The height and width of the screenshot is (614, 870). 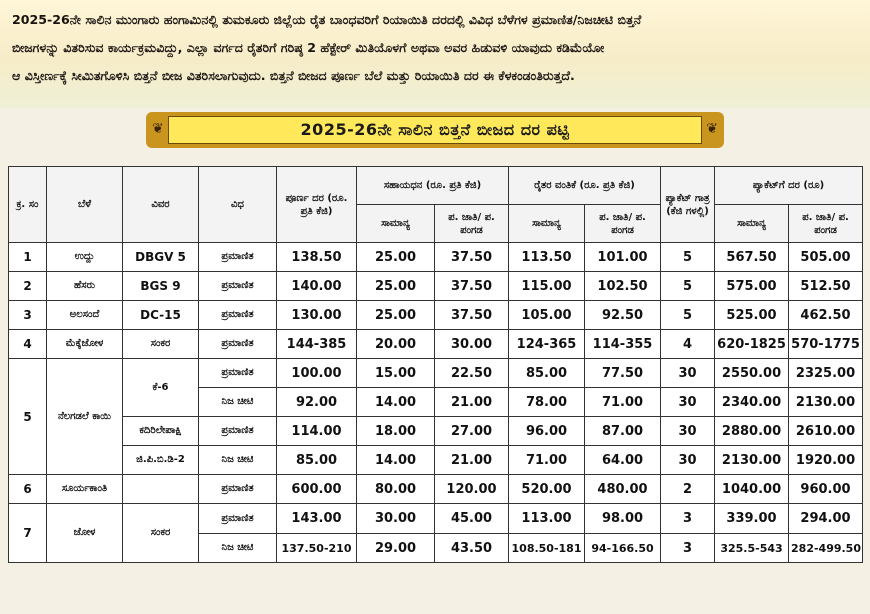 What do you see at coordinates (547, 402) in the screenshot?
I see `cell-farmer-general: 78.00` at bounding box center [547, 402].